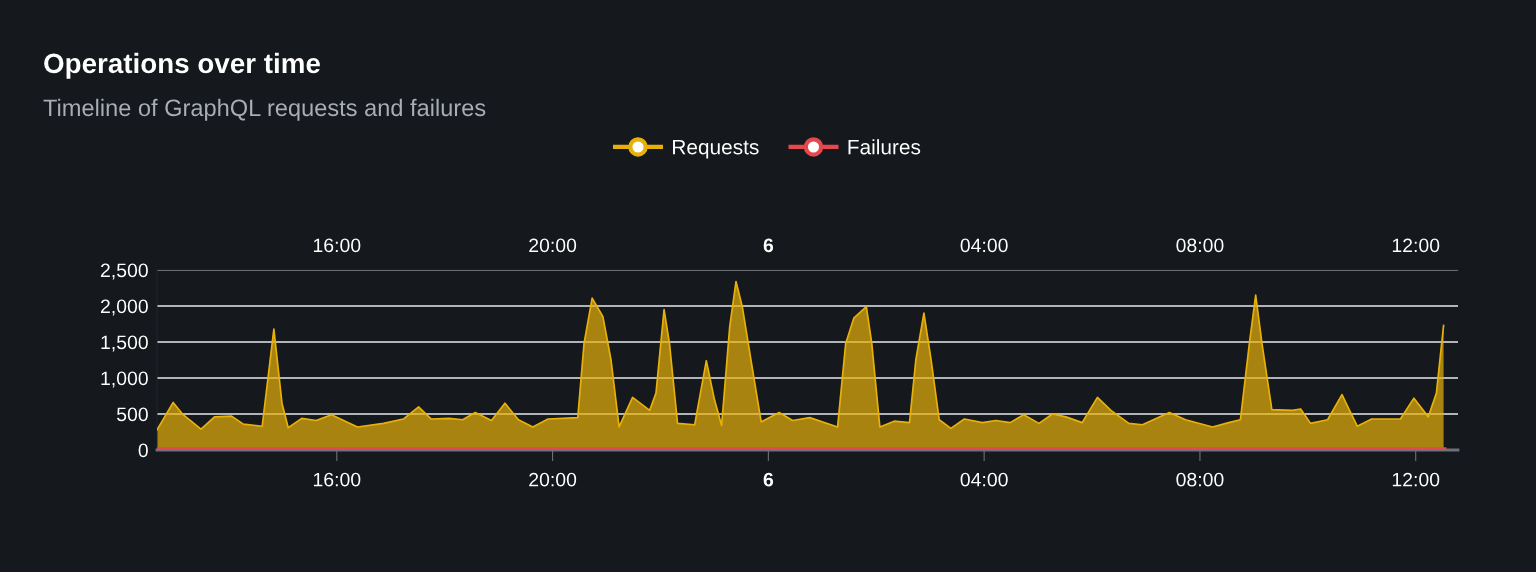 The height and width of the screenshot is (572, 1536). Describe the element at coordinates (984, 479) in the screenshot. I see `x-tick-label: 04:00` at that location.